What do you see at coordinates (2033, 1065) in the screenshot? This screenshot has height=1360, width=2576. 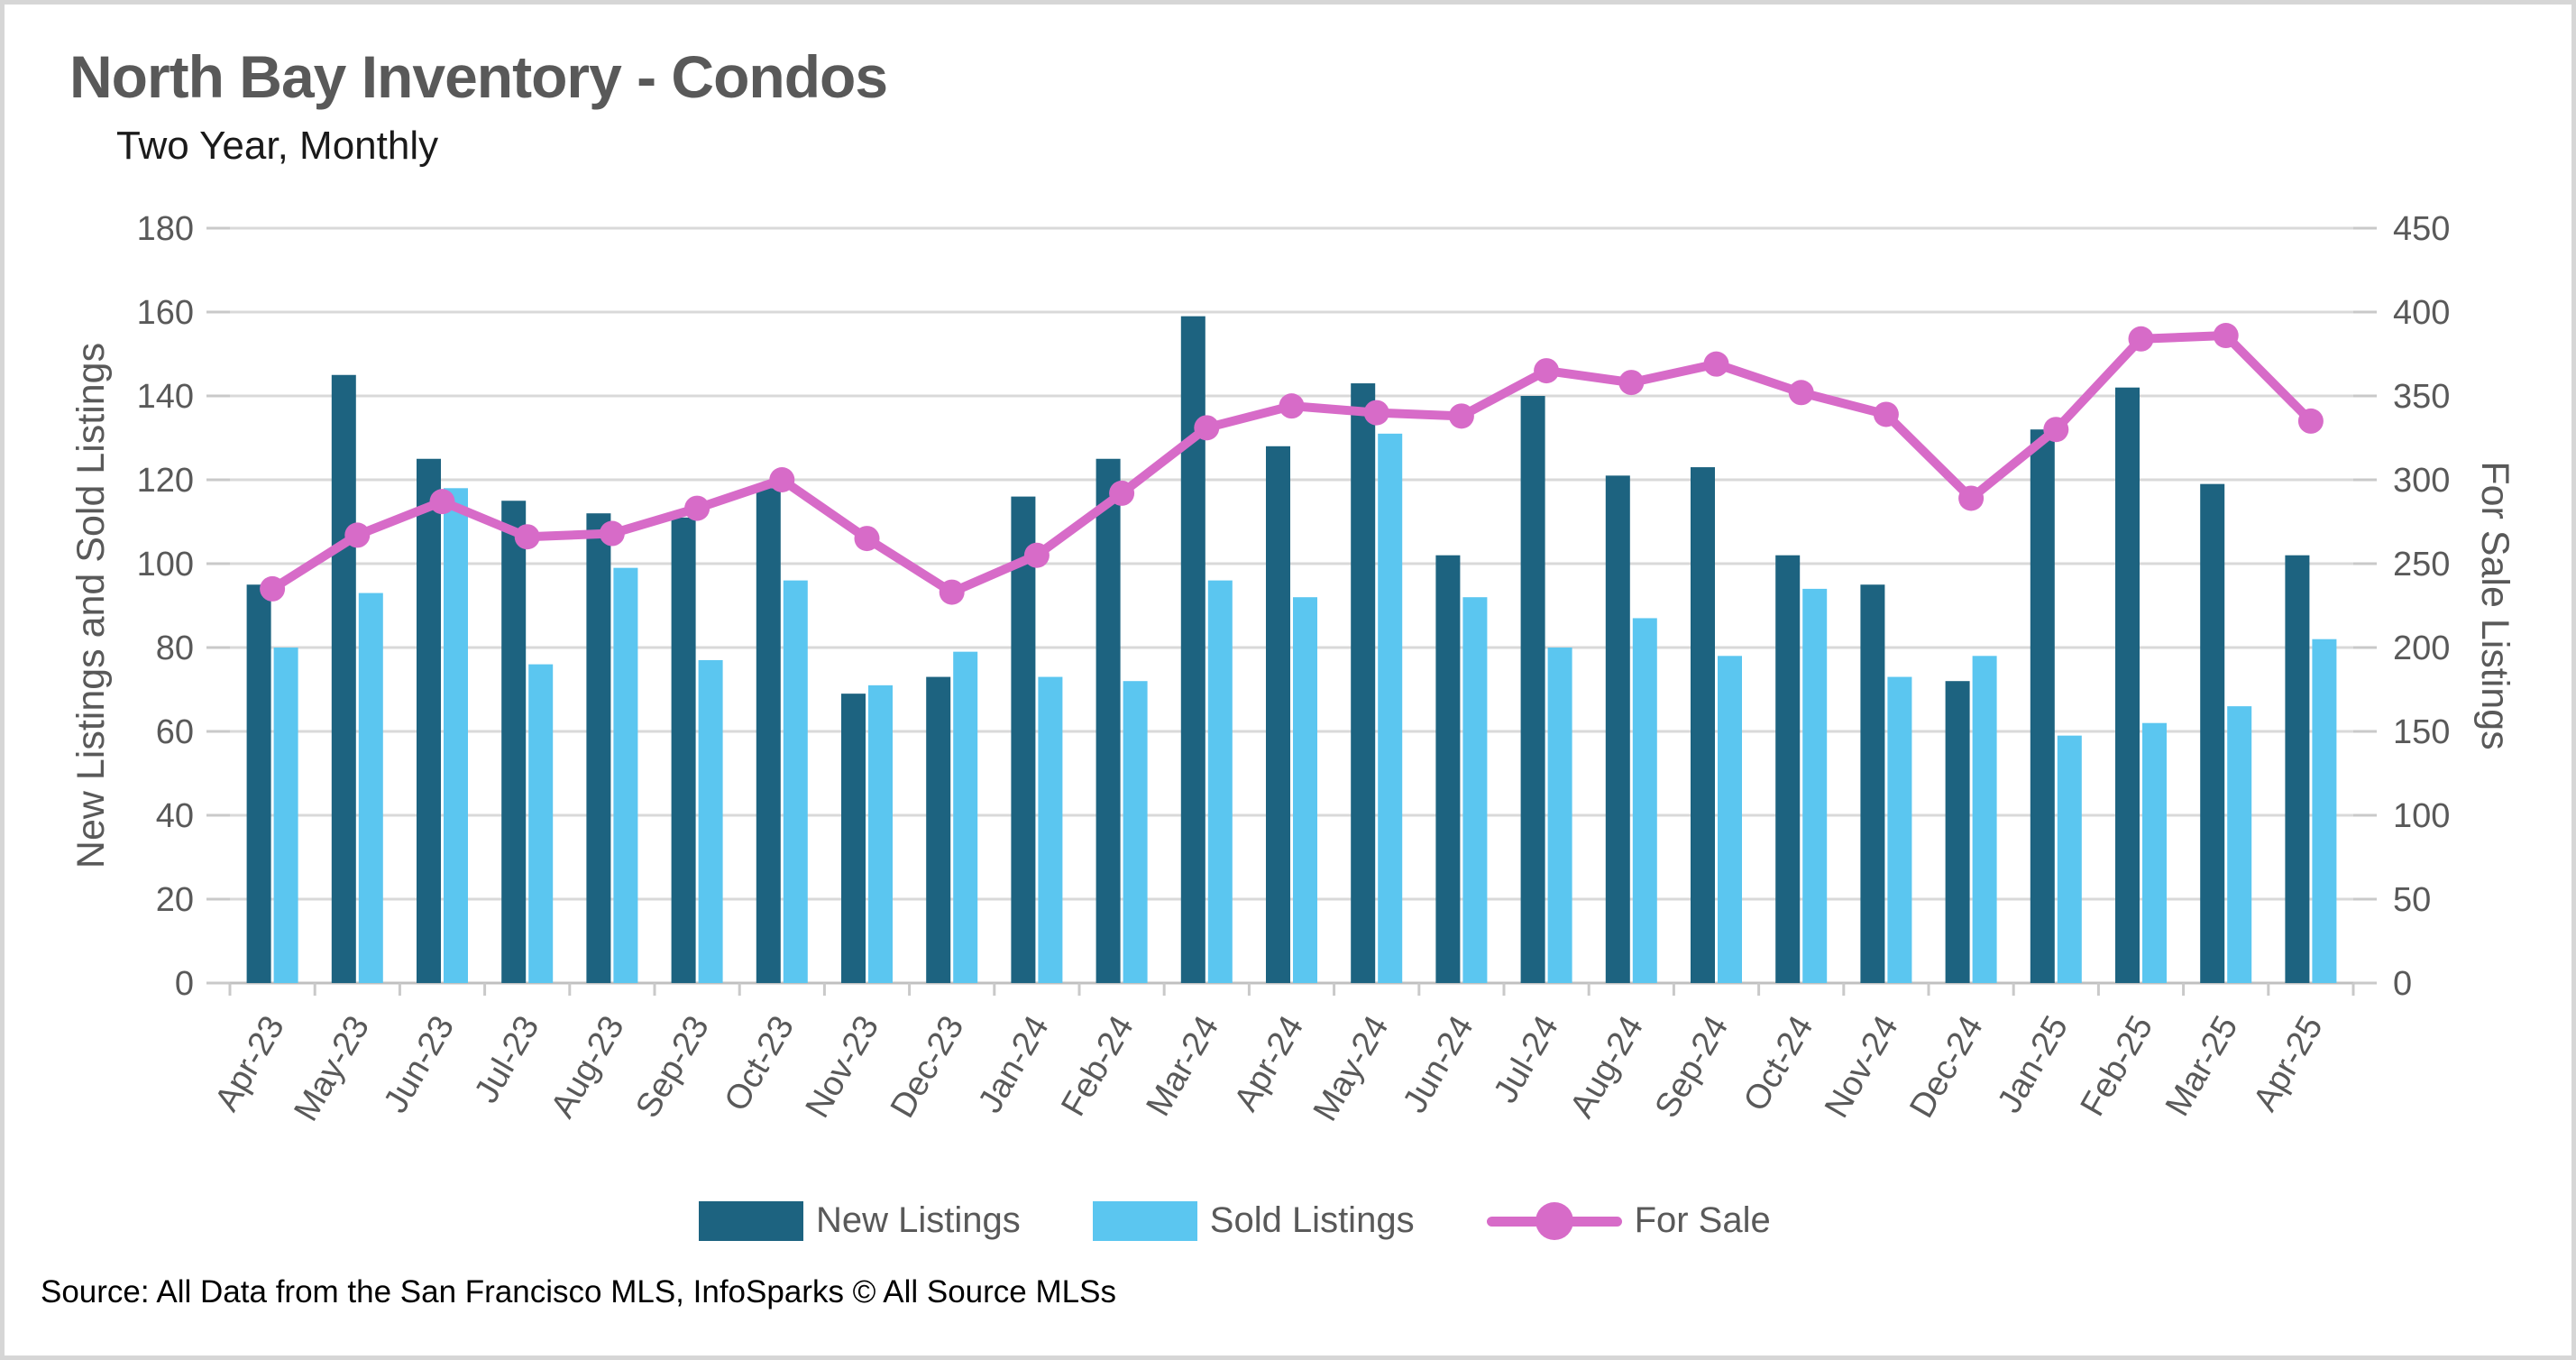 I see `x-axis-month-label: Jan-25` at bounding box center [2033, 1065].